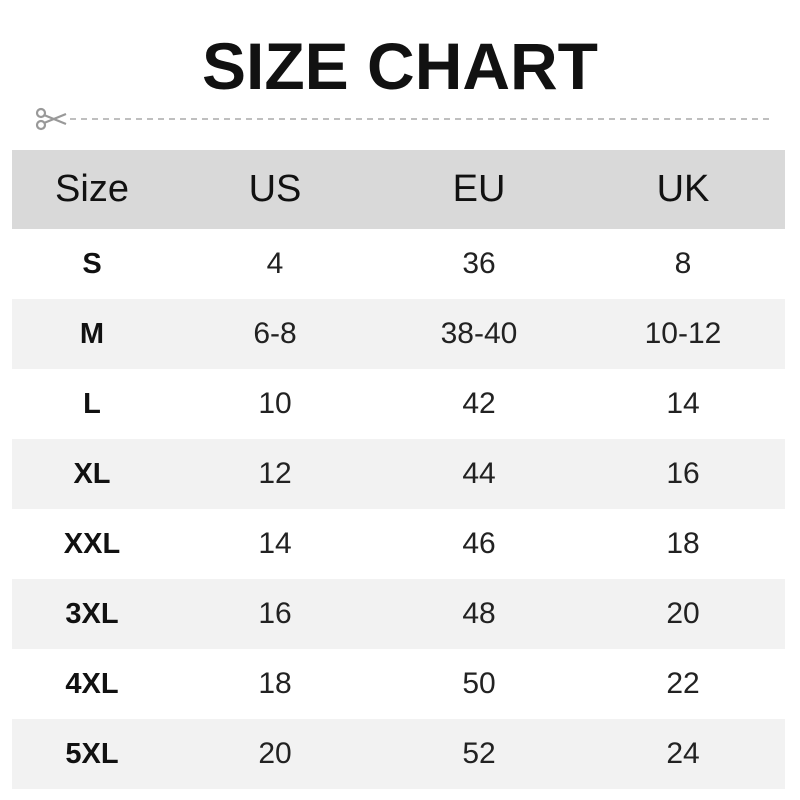 This screenshot has height=800, width=800. What do you see at coordinates (479, 753) in the screenshot?
I see `cell-eu: 52` at bounding box center [479, 753].